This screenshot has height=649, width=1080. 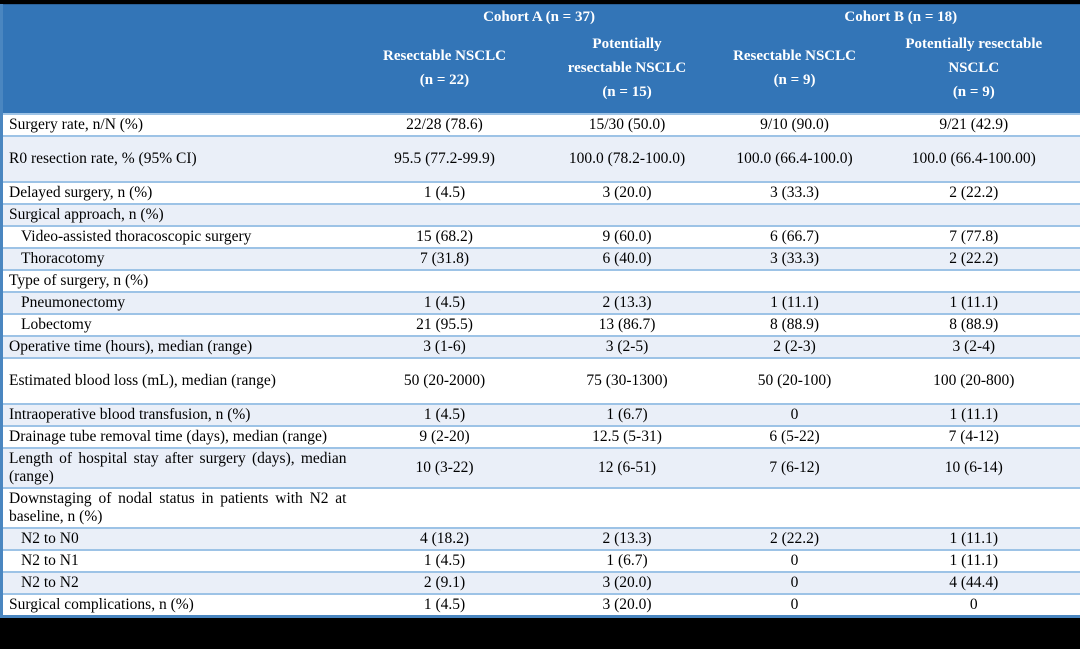 I want to click on row-label: Type of surgery, n (%), so click(x=179, y=280).